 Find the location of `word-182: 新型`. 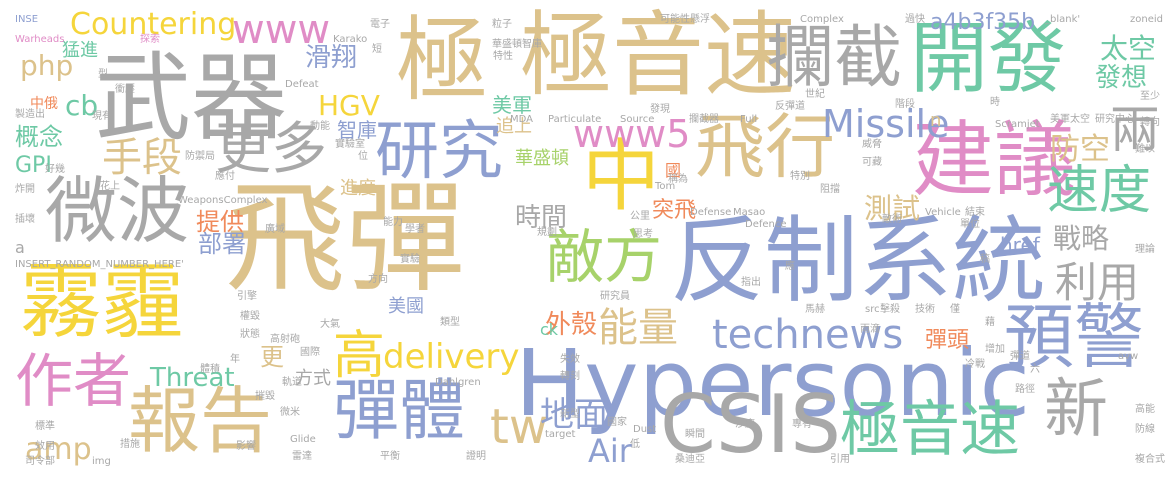

word-182: 新型 is located at coordinates (570, 414).